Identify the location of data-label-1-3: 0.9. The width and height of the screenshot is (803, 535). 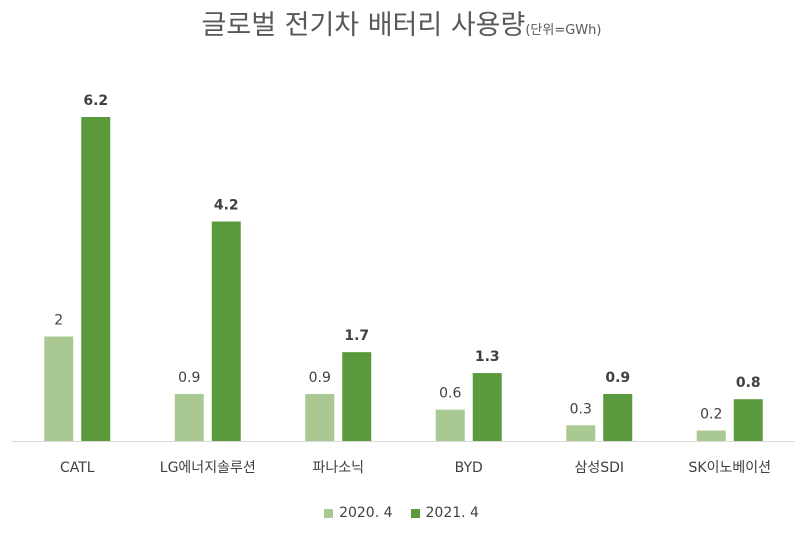
(320, 378).